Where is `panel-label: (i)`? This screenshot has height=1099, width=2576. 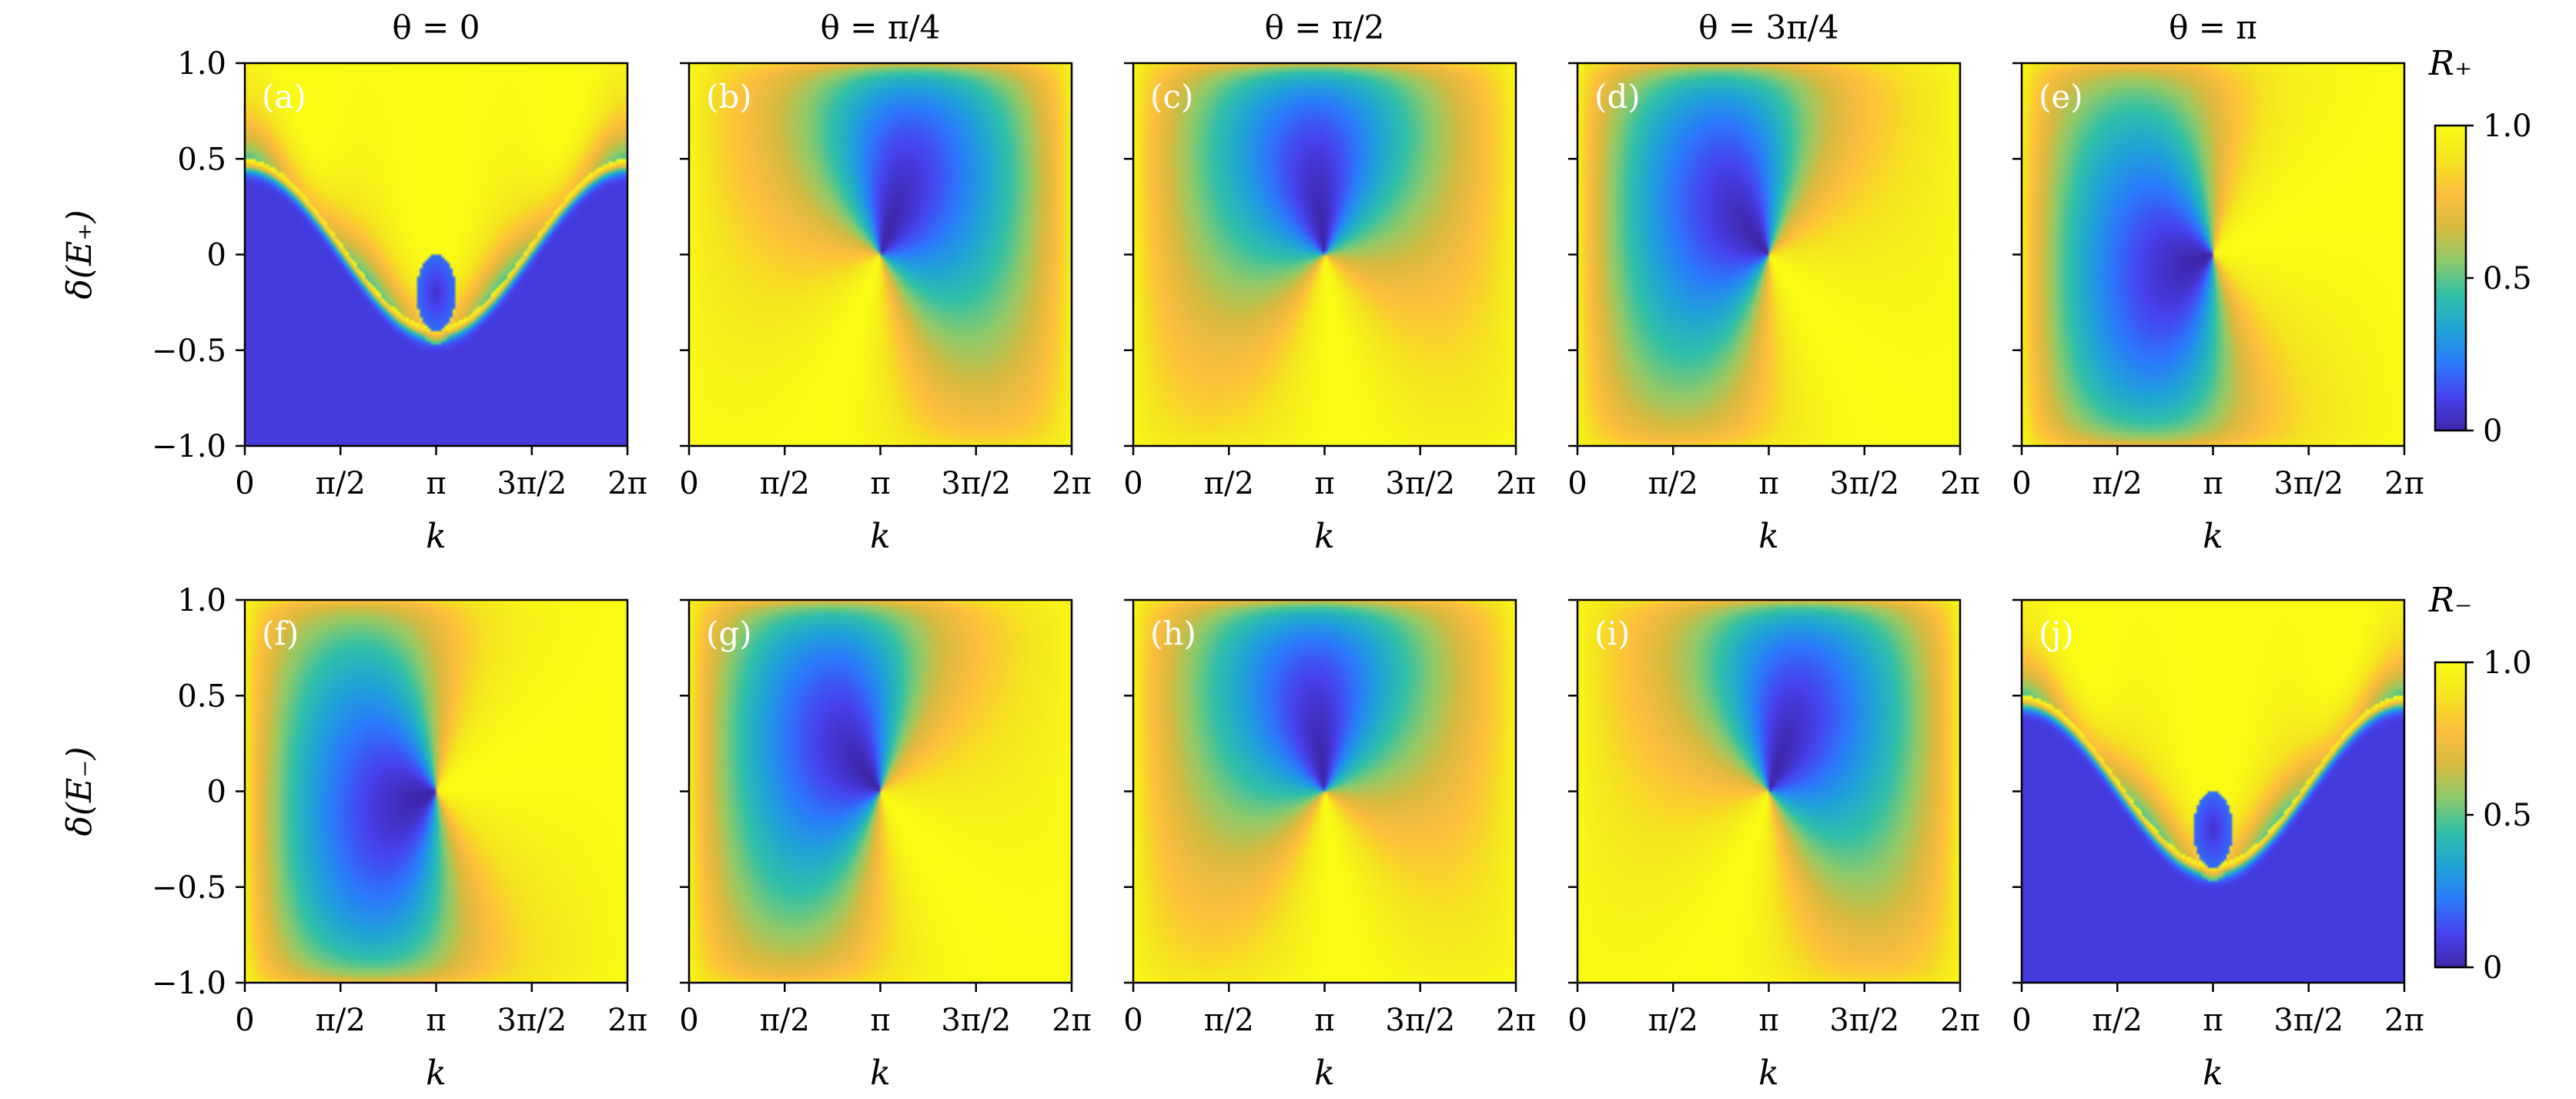 panel-label: (i) is located at coordinates (1612, 633).